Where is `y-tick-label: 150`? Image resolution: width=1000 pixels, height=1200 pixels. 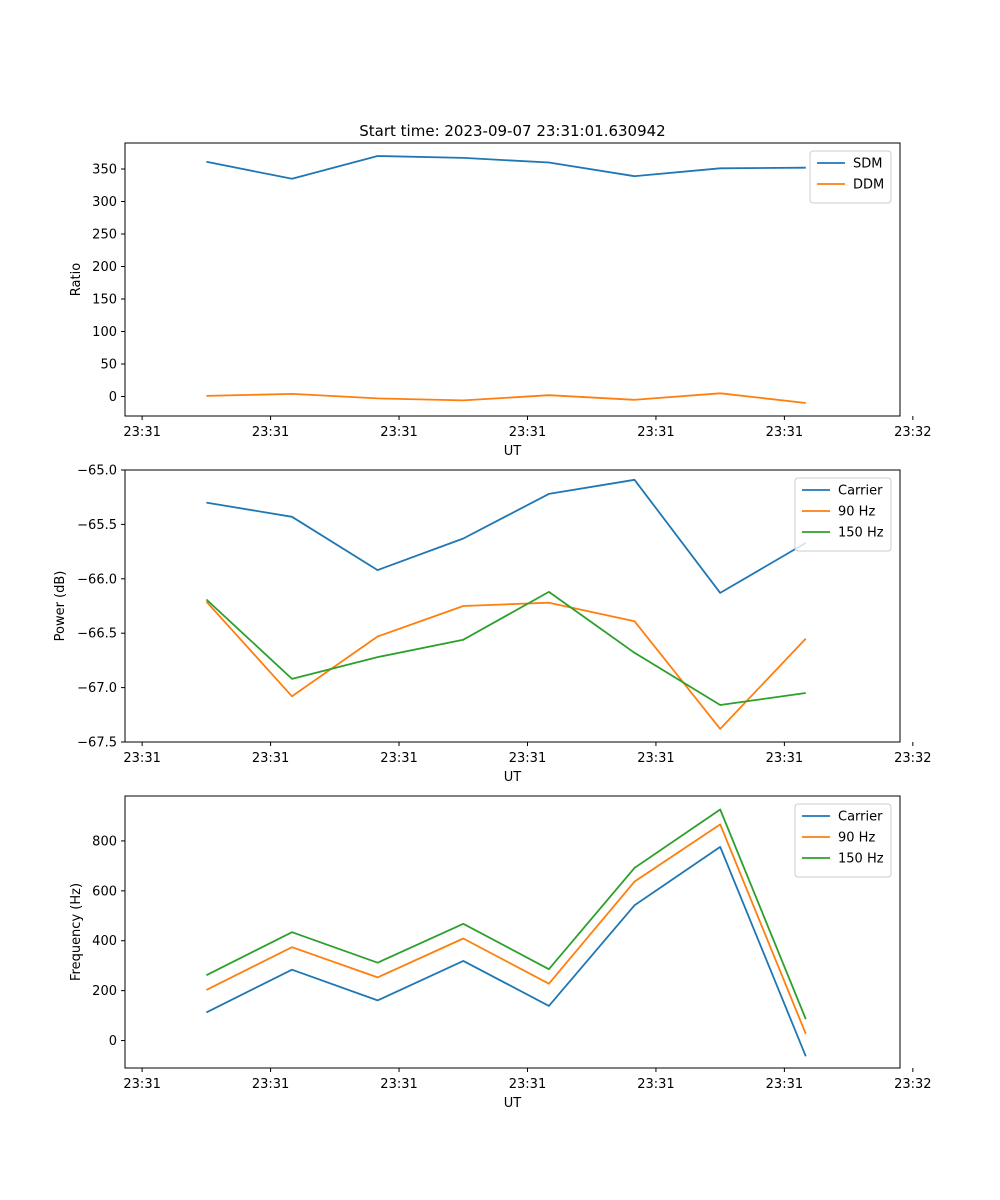 y-tick-label: 150 is located at coordinates (104, 300).